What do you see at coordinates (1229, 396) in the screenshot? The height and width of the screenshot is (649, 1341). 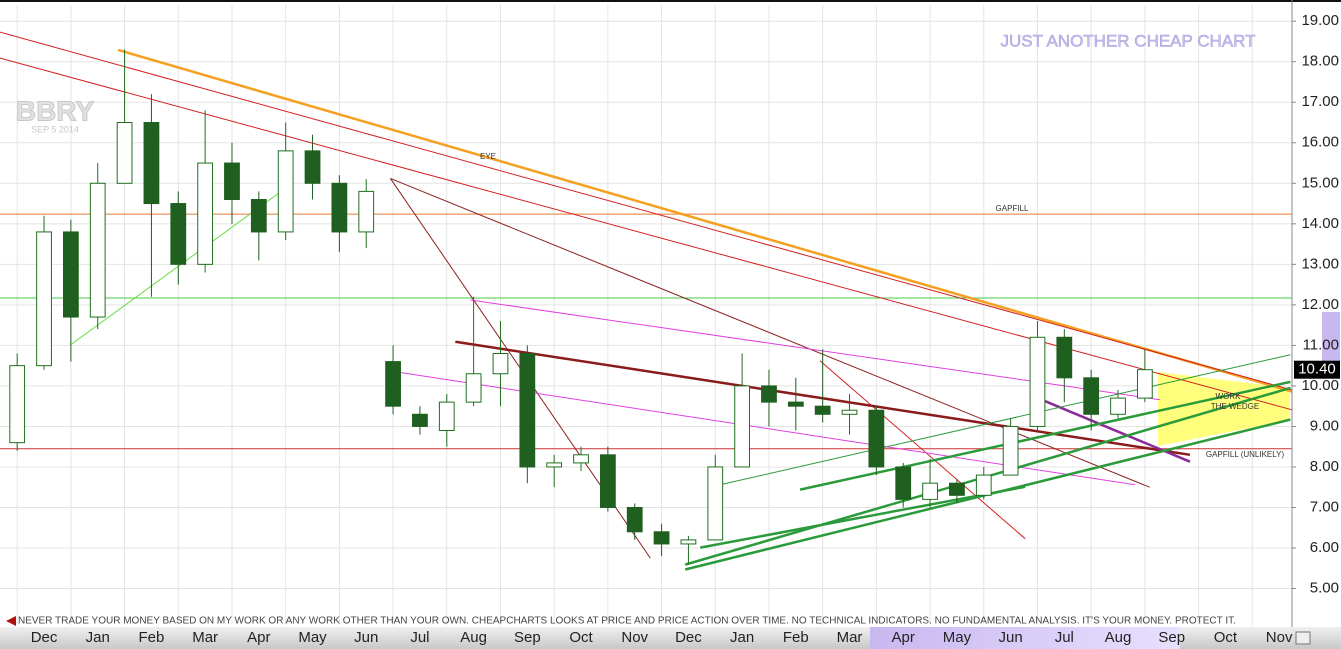 I see `annotation: WORK` at bounding box center [1229, 396].